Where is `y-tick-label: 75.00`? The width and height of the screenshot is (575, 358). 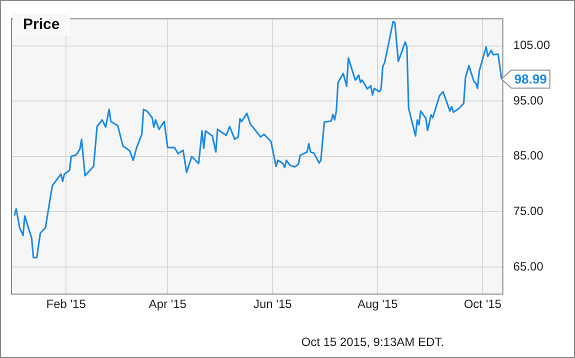 y-tick-label: 75.00 is located at coordinates (528, 211).